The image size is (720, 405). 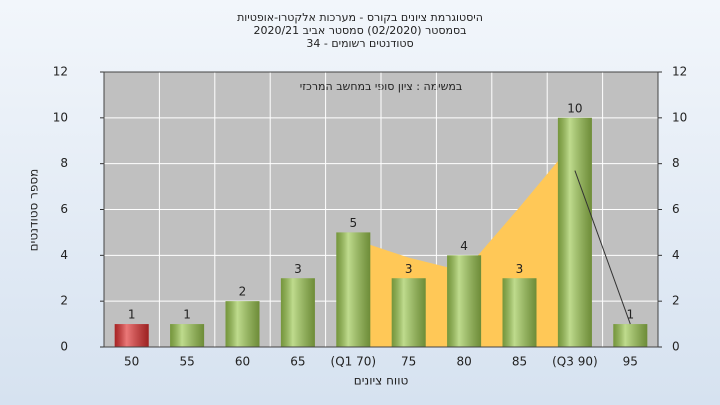 I want to click on y2-tick-label: 2, so click(x=676, y=301).